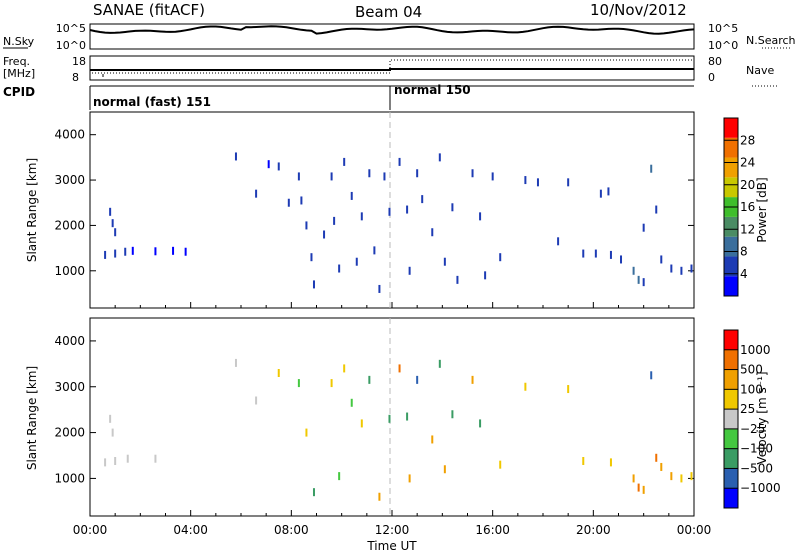  I want to click on nave-label: Nave, so click(760, 70).